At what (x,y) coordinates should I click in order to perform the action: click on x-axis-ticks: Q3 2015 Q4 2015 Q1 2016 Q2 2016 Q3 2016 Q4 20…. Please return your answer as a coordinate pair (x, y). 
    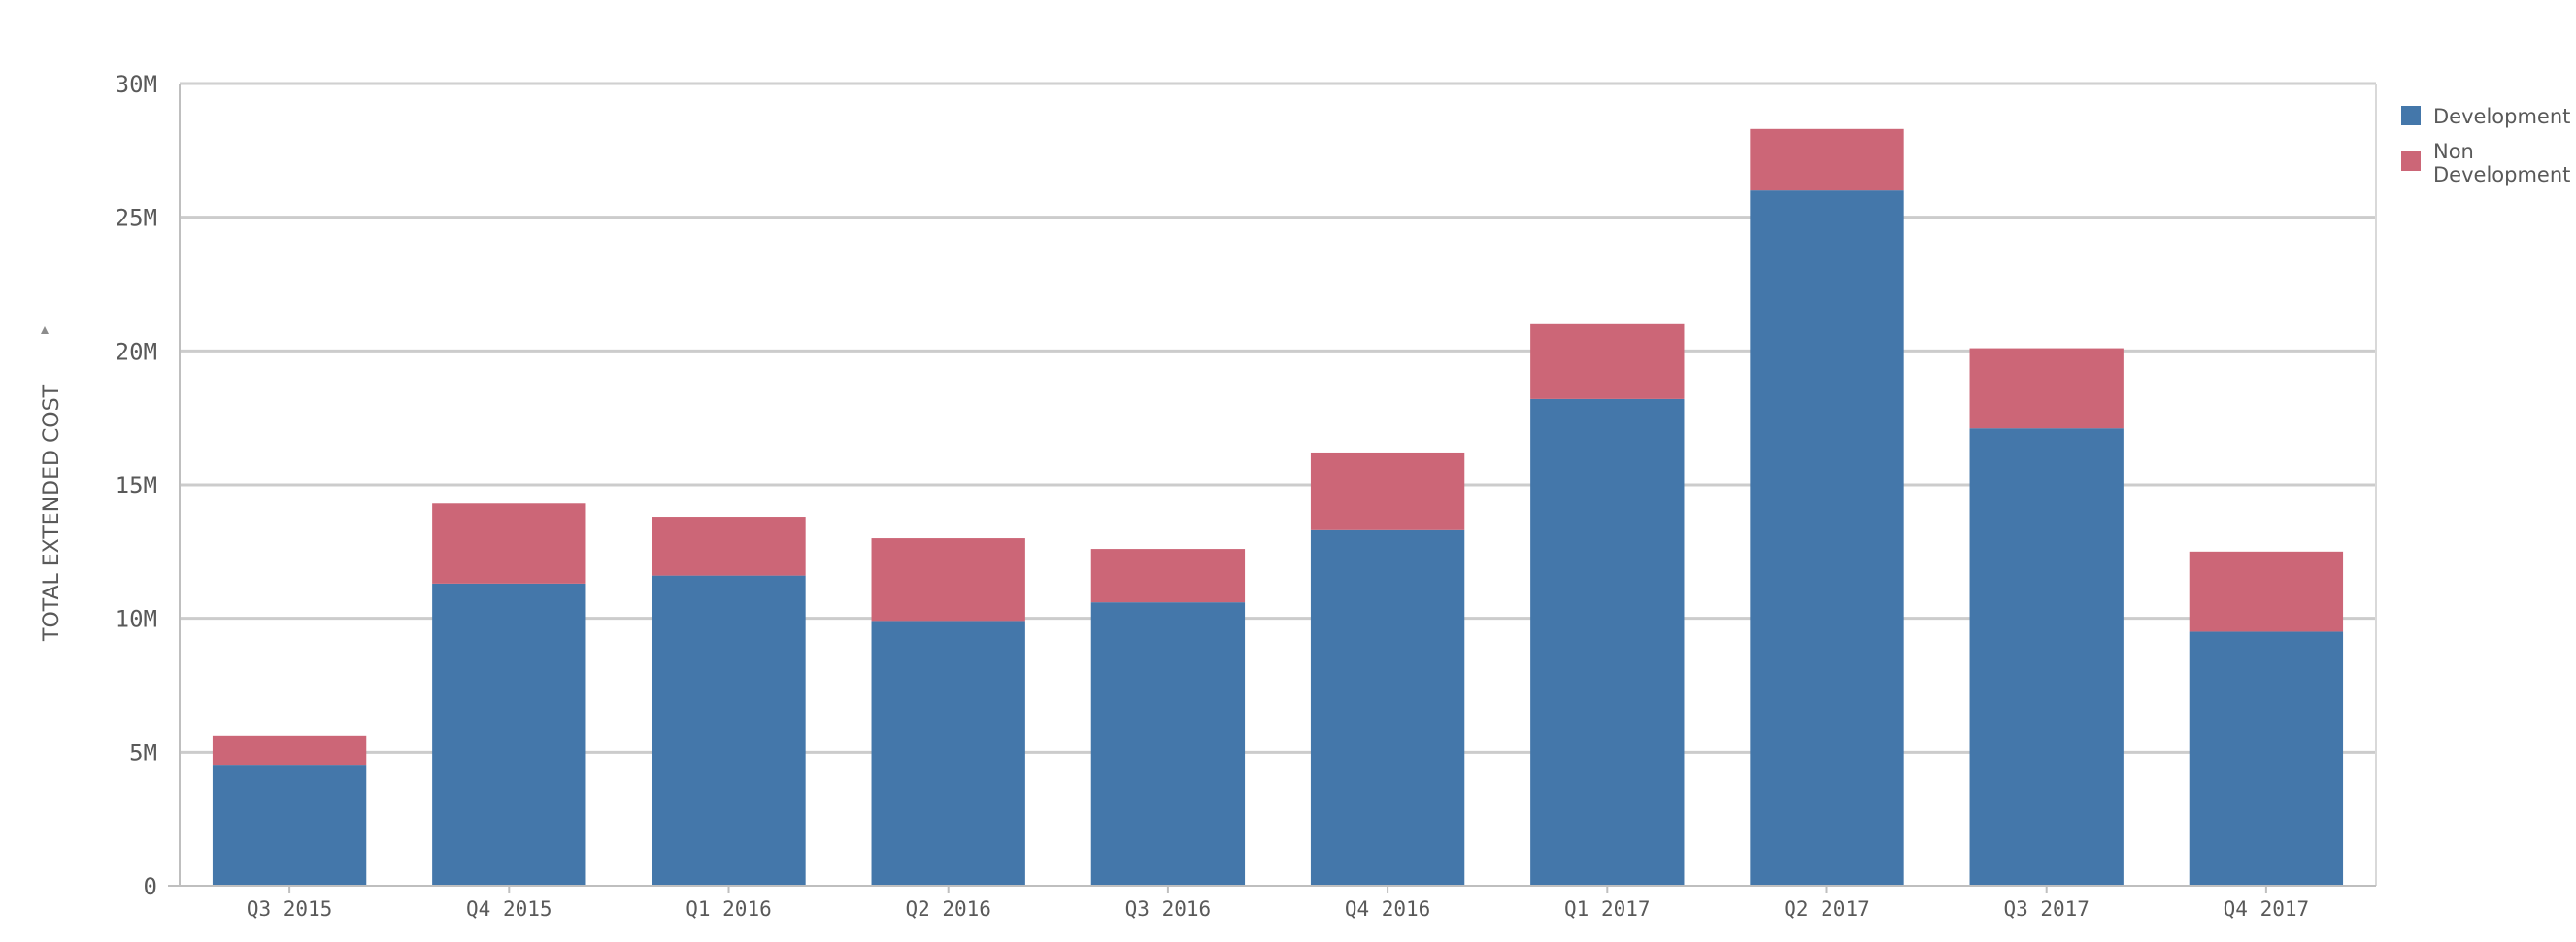
    Looking at the image, I should click on (1278, 903).